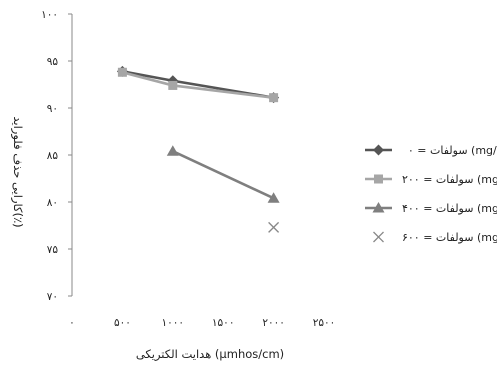 The width and height of the screenshot is (497, 368). Describe the element at coordinates (53, 62) in the screenshot. I see `y-tick-label: ۹۵` at that location.